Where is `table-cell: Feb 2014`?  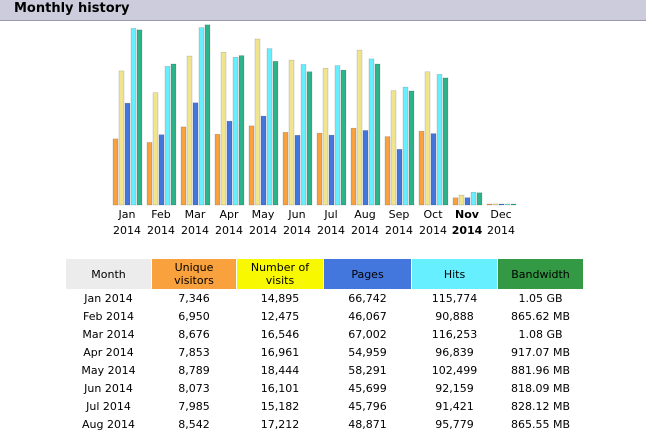 table-cell: Feb 2014 is located at coordinates (108, 316).